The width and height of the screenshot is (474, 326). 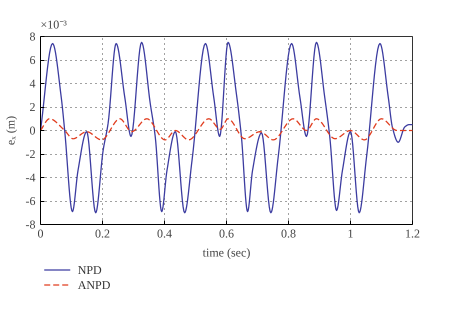 What do you see at coordinates (226, 233) in the screenshot?
I see `x-tick-label: 0.6` at bounding box center [226, 233].